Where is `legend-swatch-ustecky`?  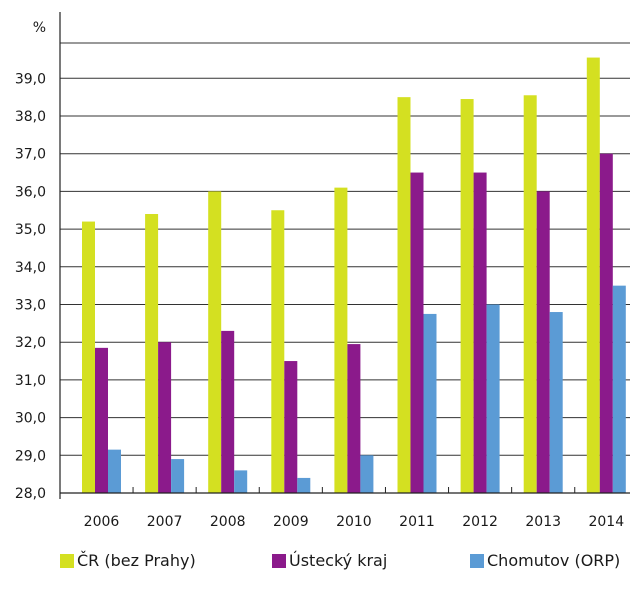
legend-swatch-ustecky is located at coordinates (279, 560).